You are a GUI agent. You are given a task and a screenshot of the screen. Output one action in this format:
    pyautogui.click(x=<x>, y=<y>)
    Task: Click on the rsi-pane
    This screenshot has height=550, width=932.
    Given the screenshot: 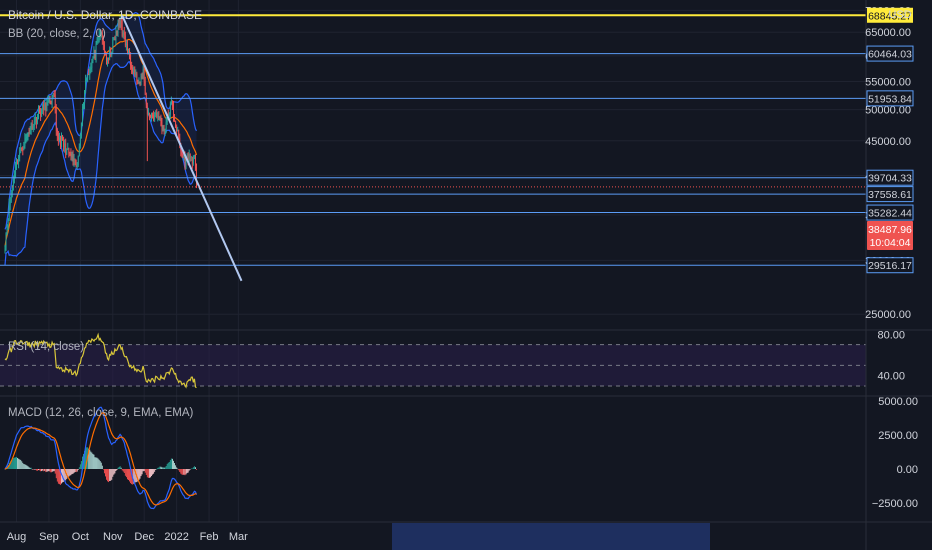 What is the action you would take?
    pyautogui.click(x=433, y=360)
    